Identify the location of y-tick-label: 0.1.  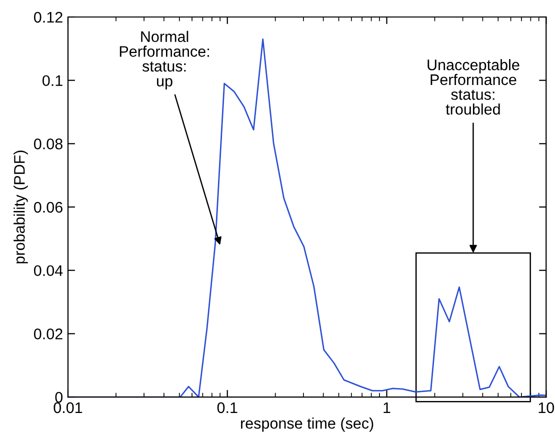
(52, 80).